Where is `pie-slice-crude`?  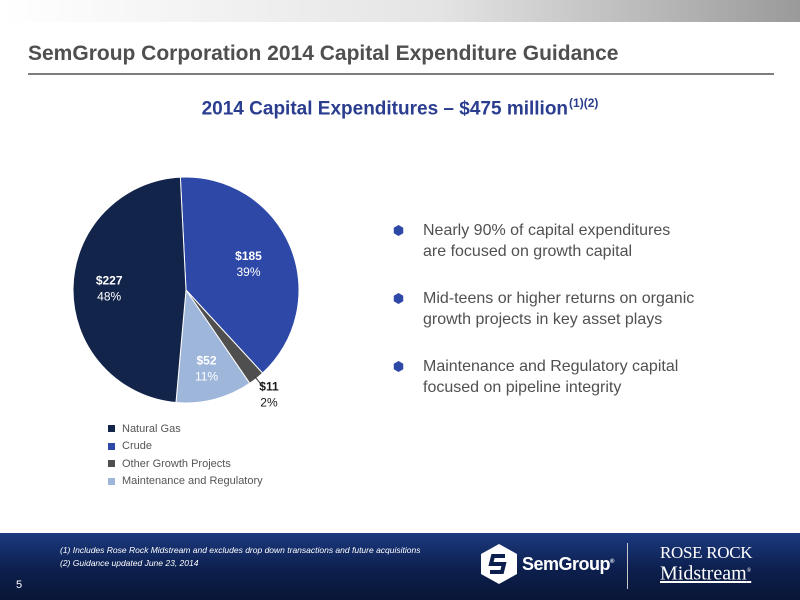
pie-slice-crude is located at coordinates (239, 275).